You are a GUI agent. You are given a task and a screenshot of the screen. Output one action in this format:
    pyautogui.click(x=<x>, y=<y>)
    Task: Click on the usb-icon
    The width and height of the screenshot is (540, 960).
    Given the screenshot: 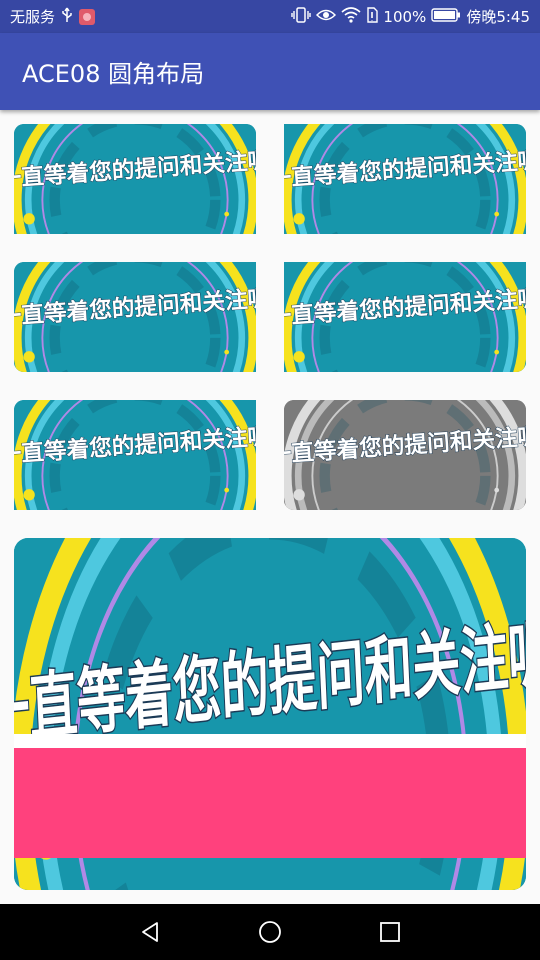 What is the action you would take?
    pyautogui.click(x=67, y=17)
    